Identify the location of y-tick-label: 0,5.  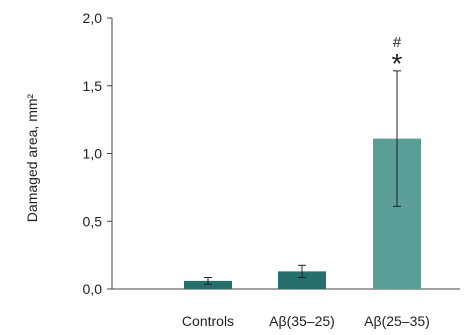
(93, 221).